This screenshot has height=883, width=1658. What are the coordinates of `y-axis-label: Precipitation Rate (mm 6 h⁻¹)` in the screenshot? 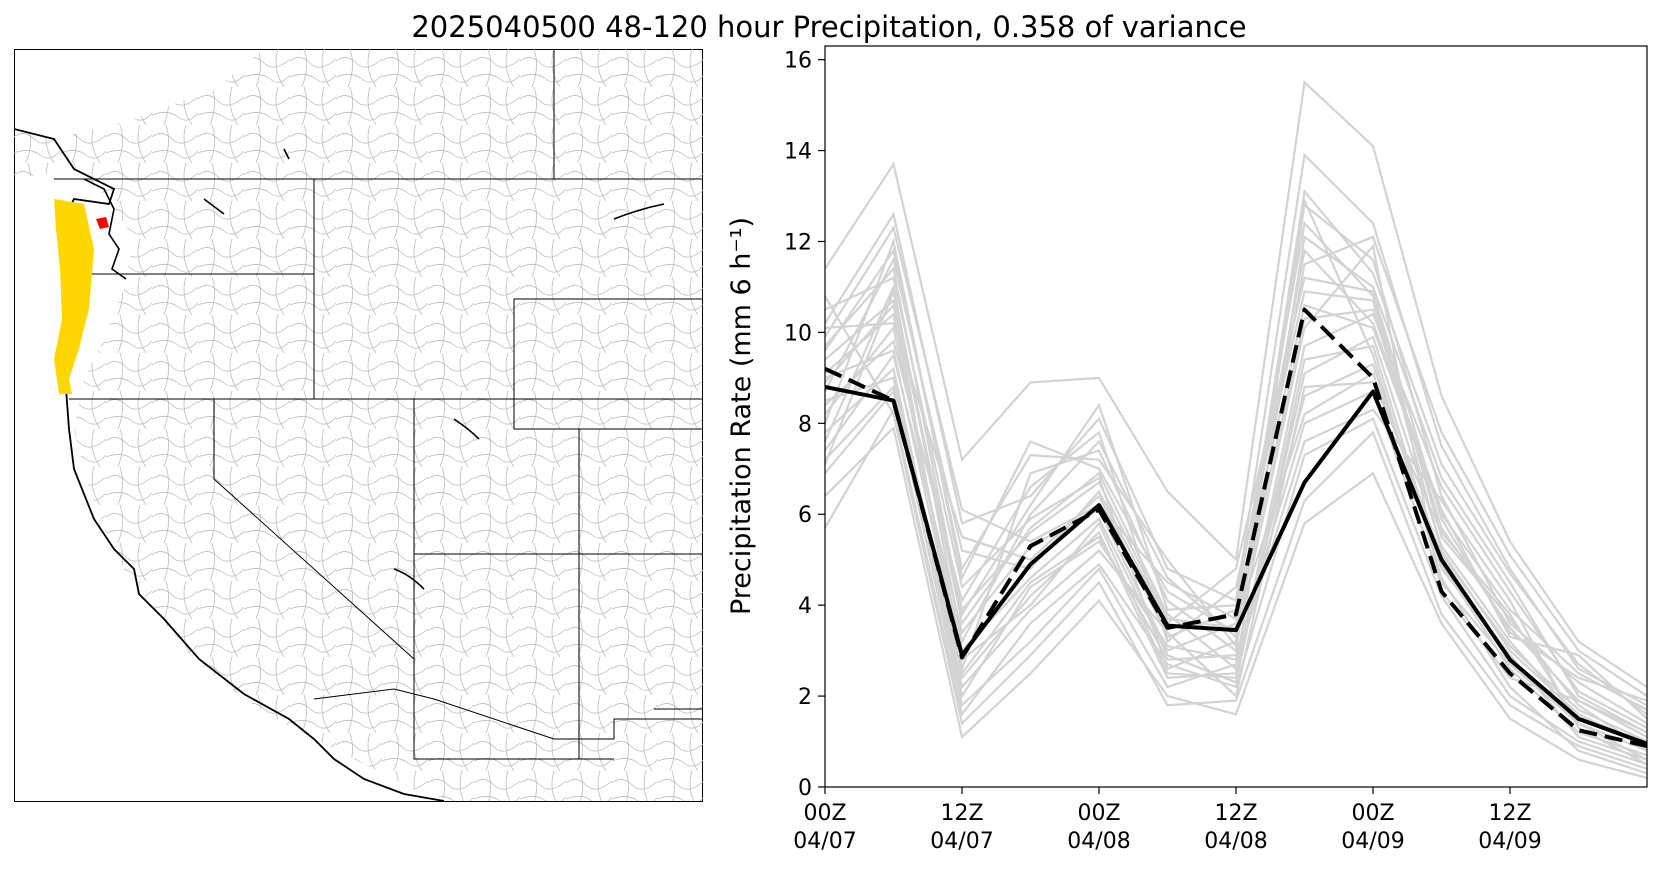 It's located at (741, 416).